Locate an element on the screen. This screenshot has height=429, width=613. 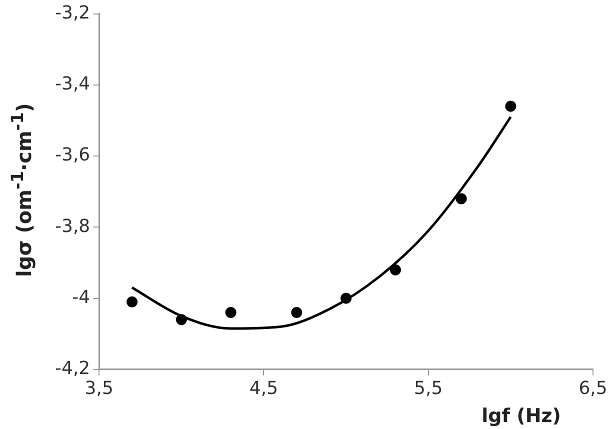
x-axis-title: lgf (Hz) is located at coordinates (521, 416).